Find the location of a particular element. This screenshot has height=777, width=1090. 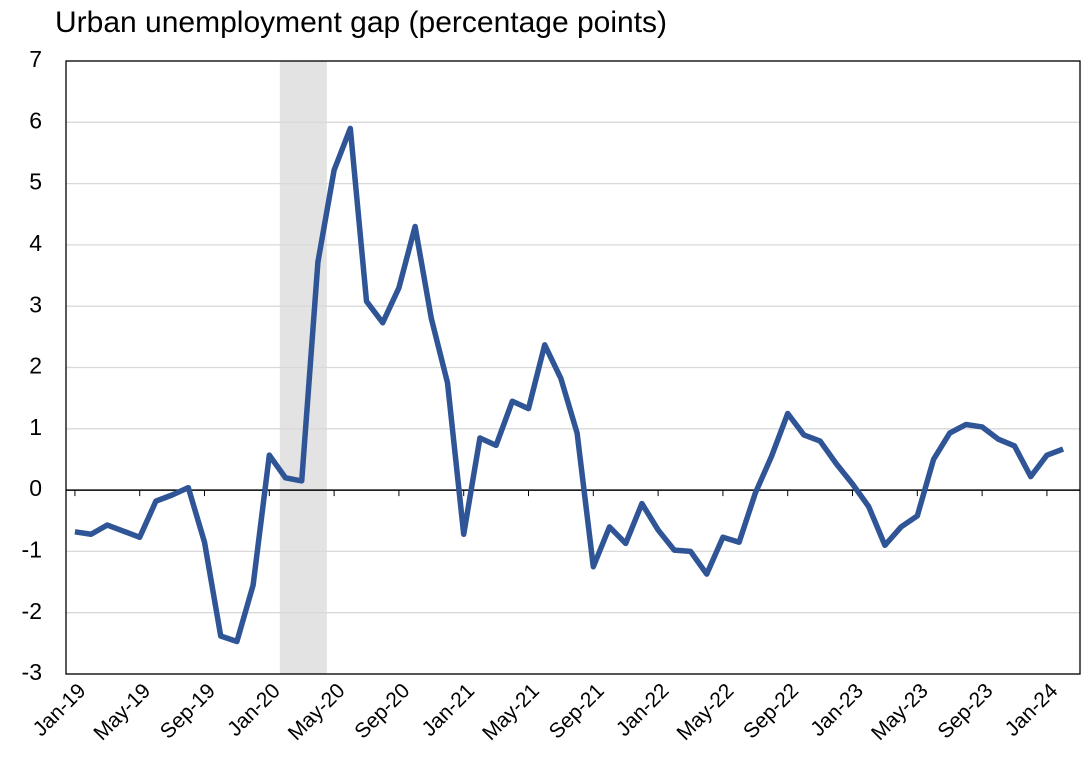

y-tick-label: 1 is located at coordinates (35, 427).